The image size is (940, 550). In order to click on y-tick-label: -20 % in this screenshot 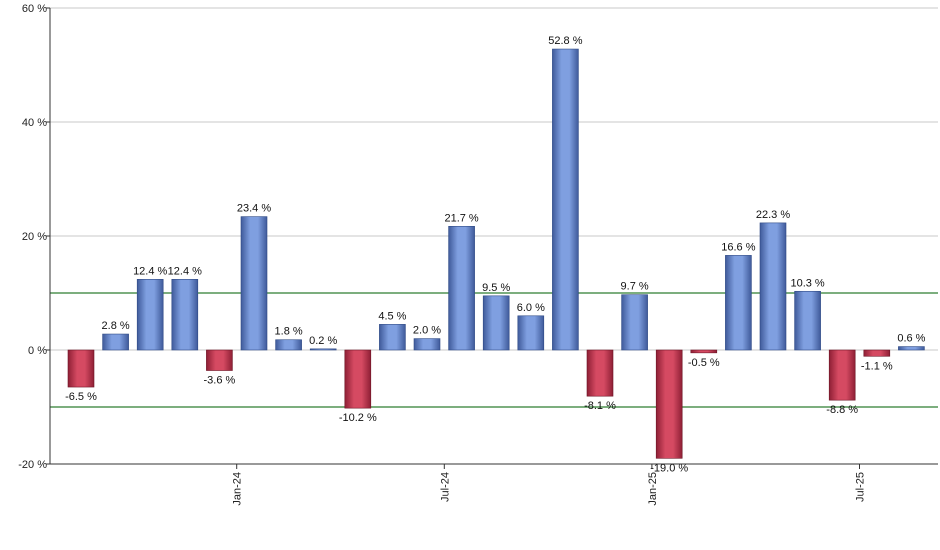, I will do `click(32, 465)`.